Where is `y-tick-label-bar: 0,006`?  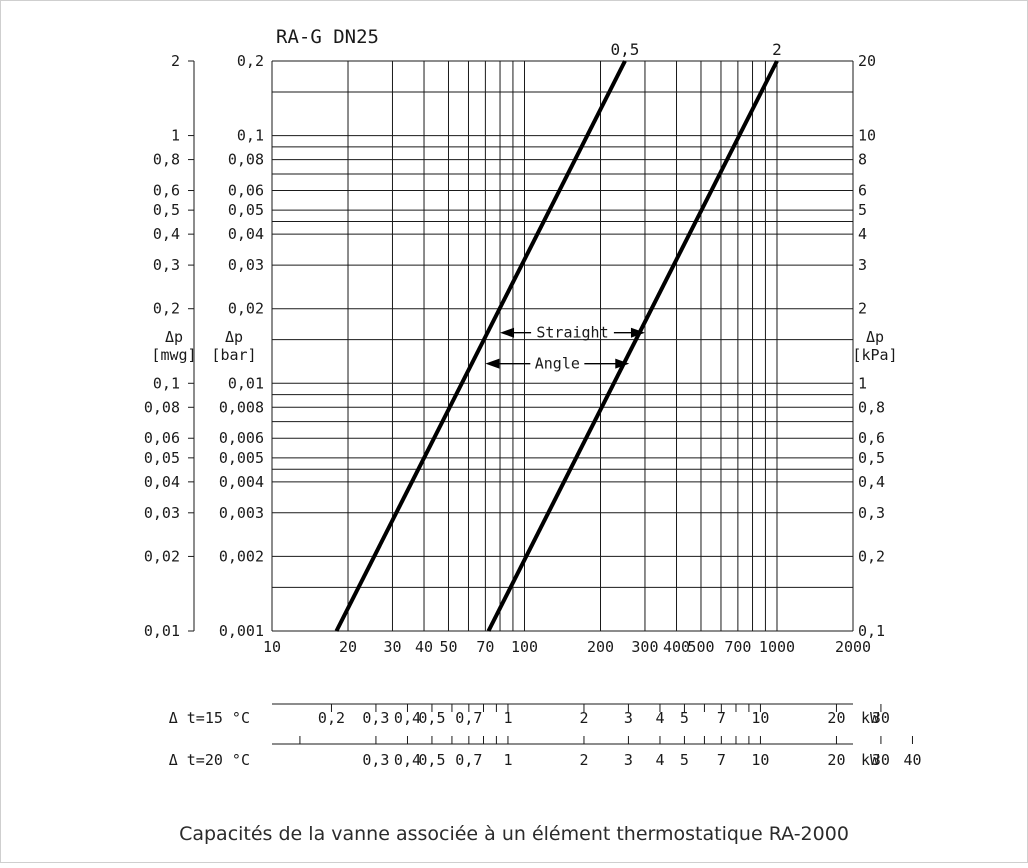
y-tick-label-bar: 0,006 is located at coordinates (241, 438).